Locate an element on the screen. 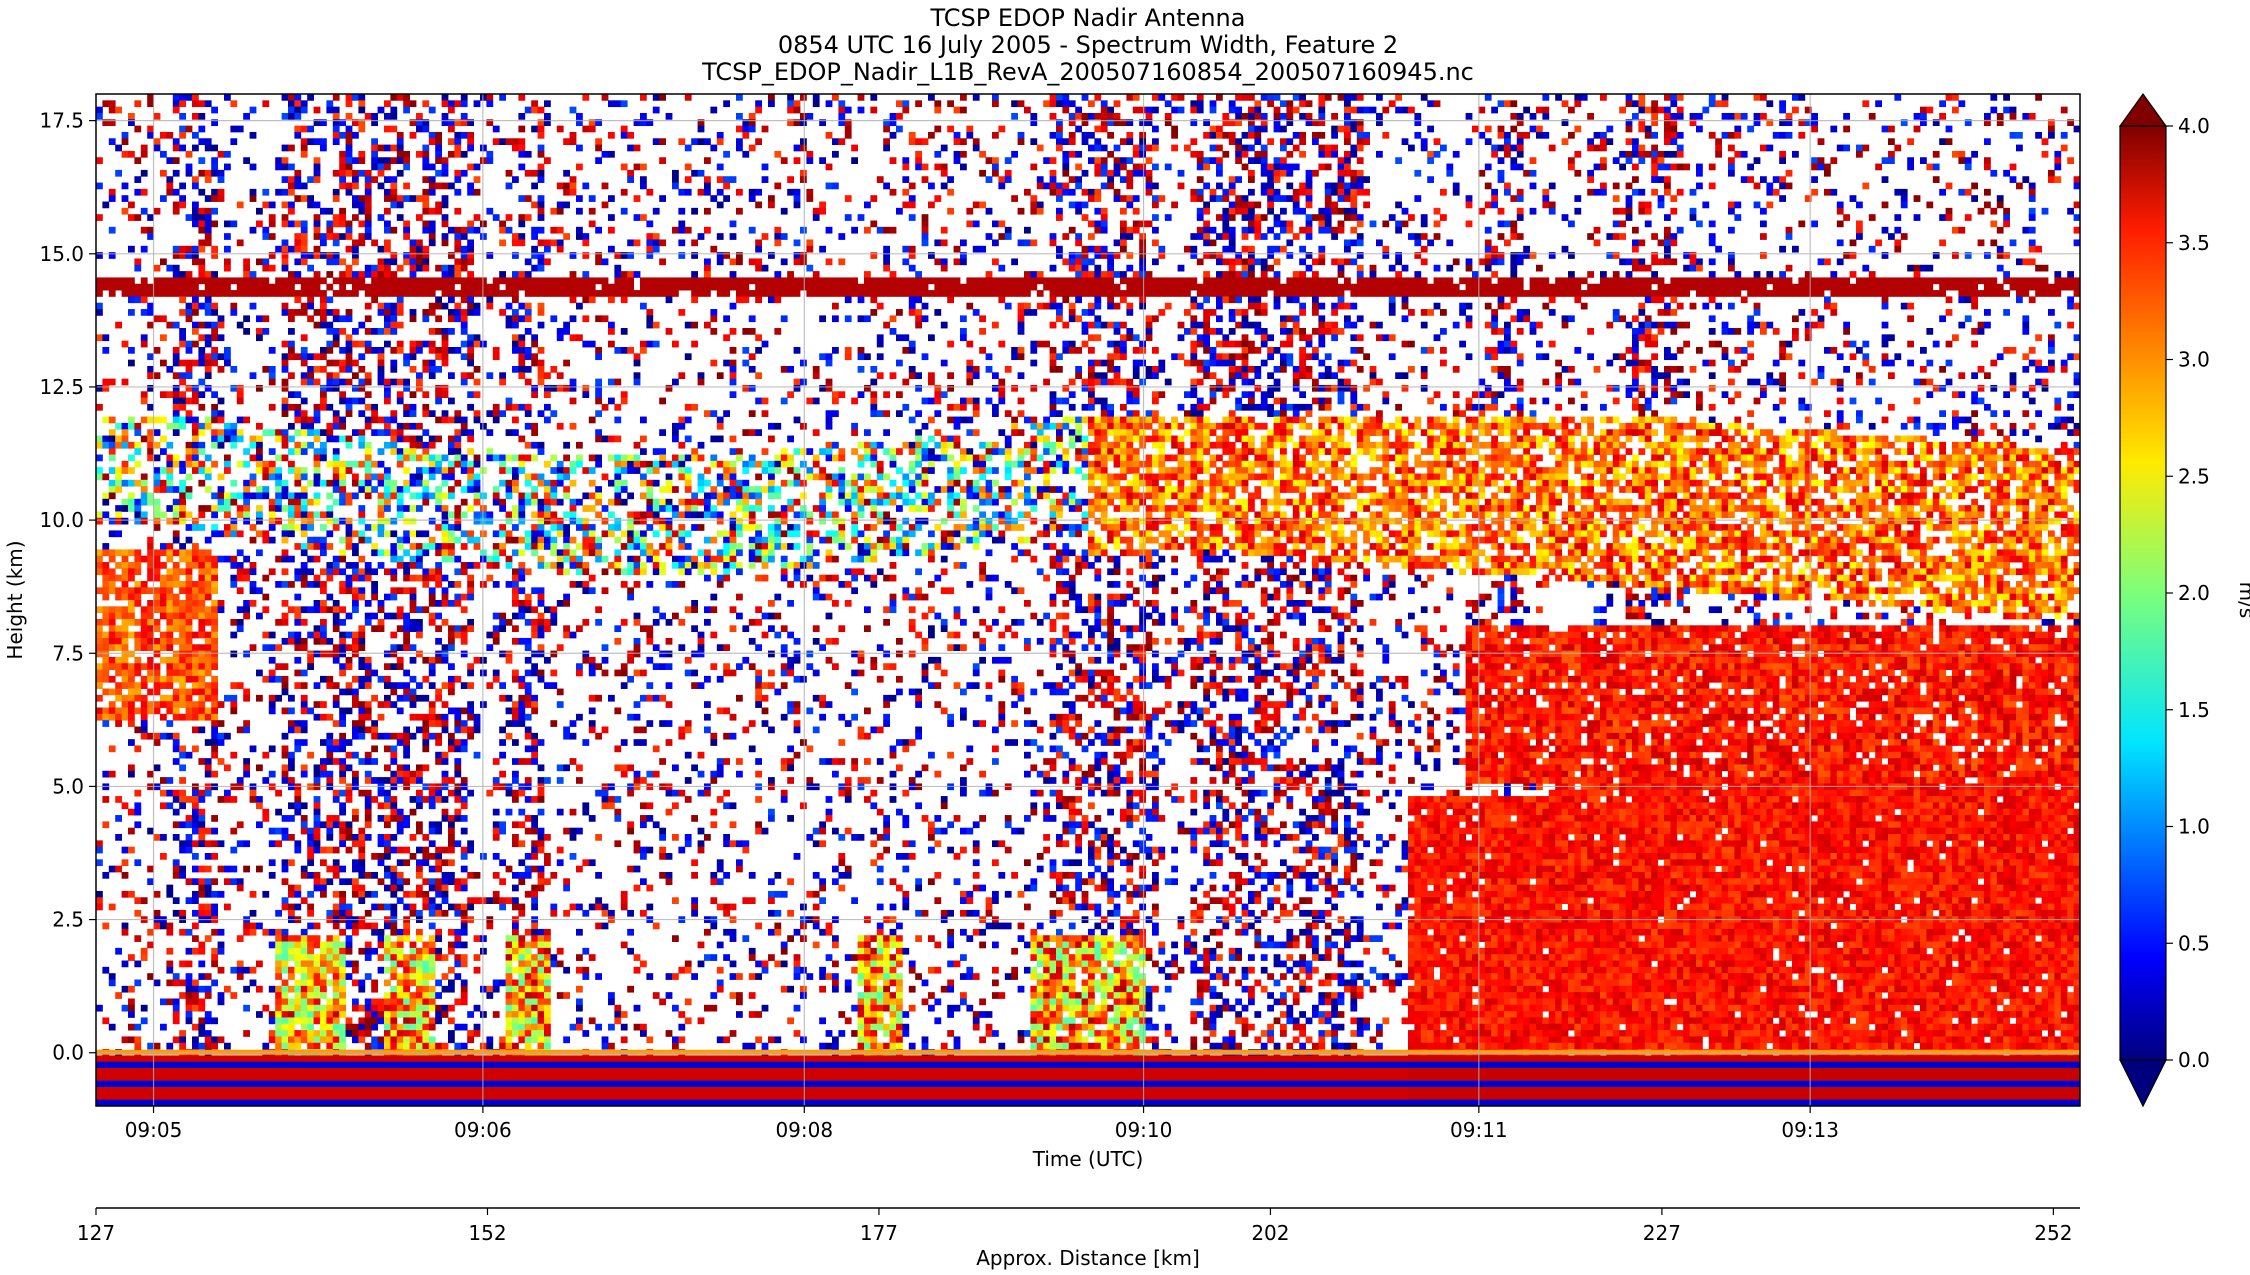 This screenshot has height=1275, width=2250. colorbar-extend-bottom is located at coordinates (2143, 1083).